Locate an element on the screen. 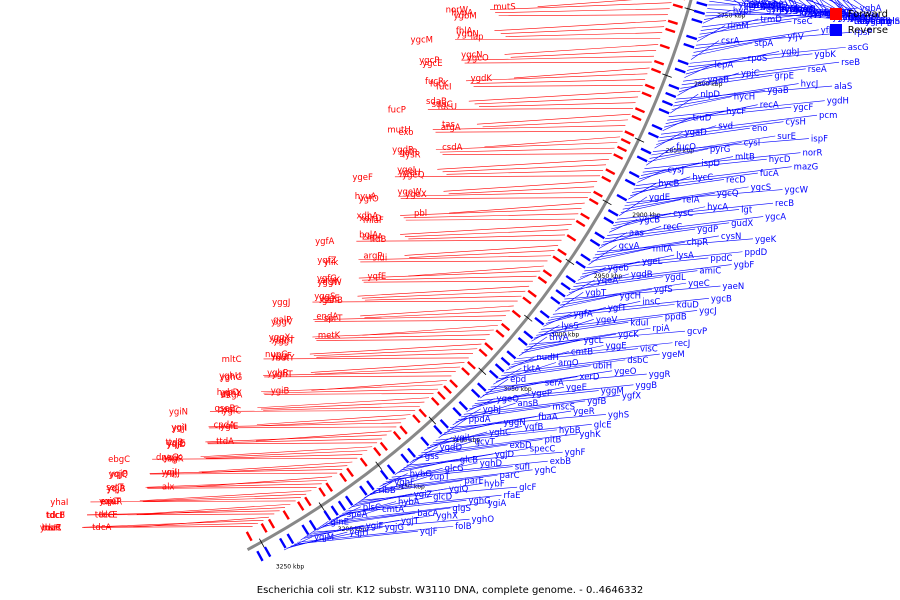 Image resolution: width=900 pixels, height=600 pixels. reverse-gene-label: ppdB is located at coordinates (676, 317).